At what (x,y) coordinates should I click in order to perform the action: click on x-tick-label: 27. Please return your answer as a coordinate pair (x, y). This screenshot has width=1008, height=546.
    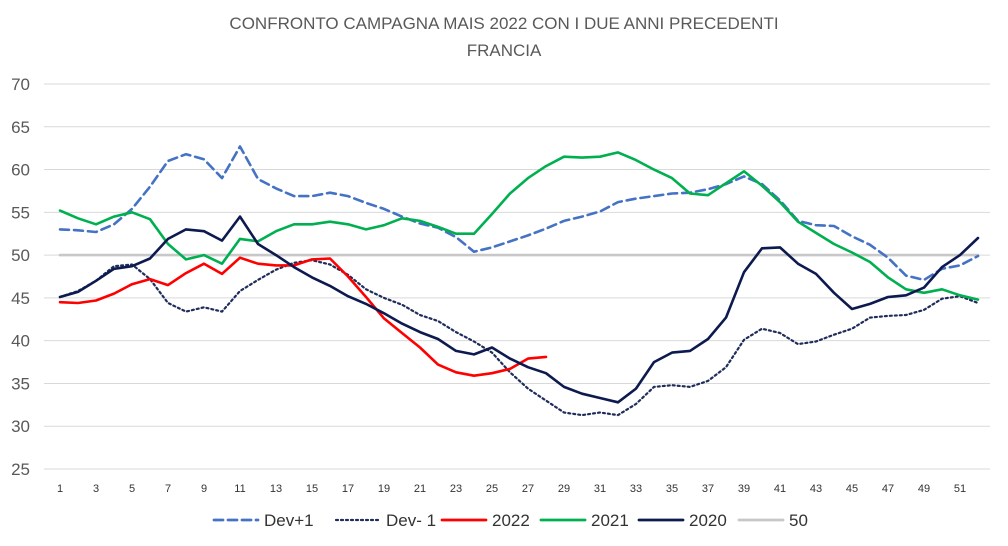
    Looking at the image, I should click on (528, 489).